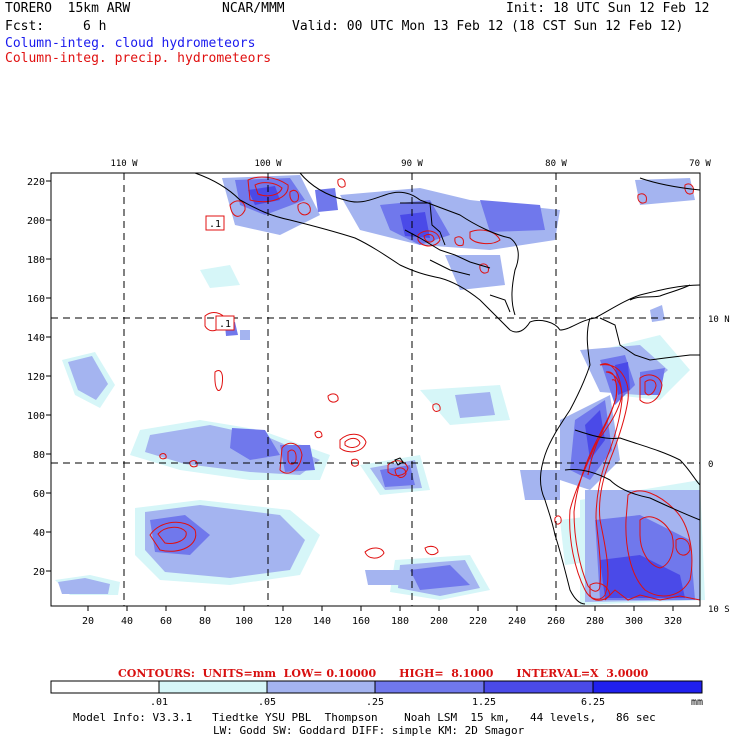 The image size is (740, 740). What do you see at coordinates (244, 621) in the screenshot?
I see `x-tick-label: 100` at bounding box center [244, 621].